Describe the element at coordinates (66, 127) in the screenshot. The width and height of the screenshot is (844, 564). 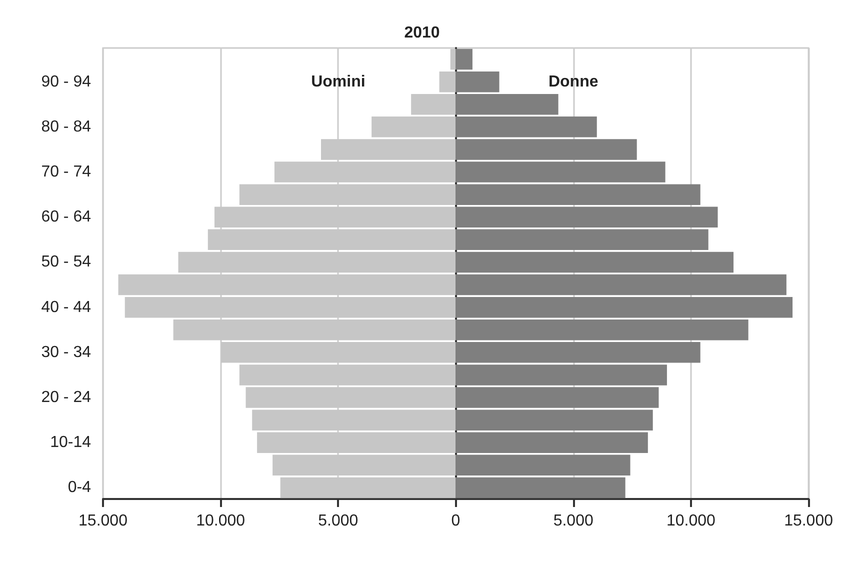
I see `y-tick-label: 80 - 84` at that location.